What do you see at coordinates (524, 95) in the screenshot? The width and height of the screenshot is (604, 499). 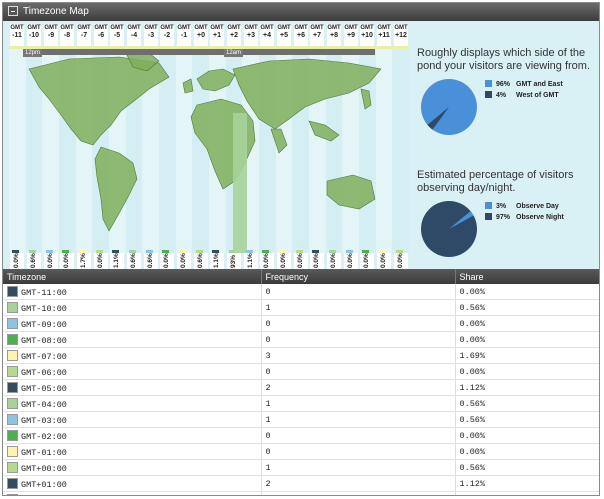 I see `legend-item: 4% West of GMT` at bounding box center [524, 95].